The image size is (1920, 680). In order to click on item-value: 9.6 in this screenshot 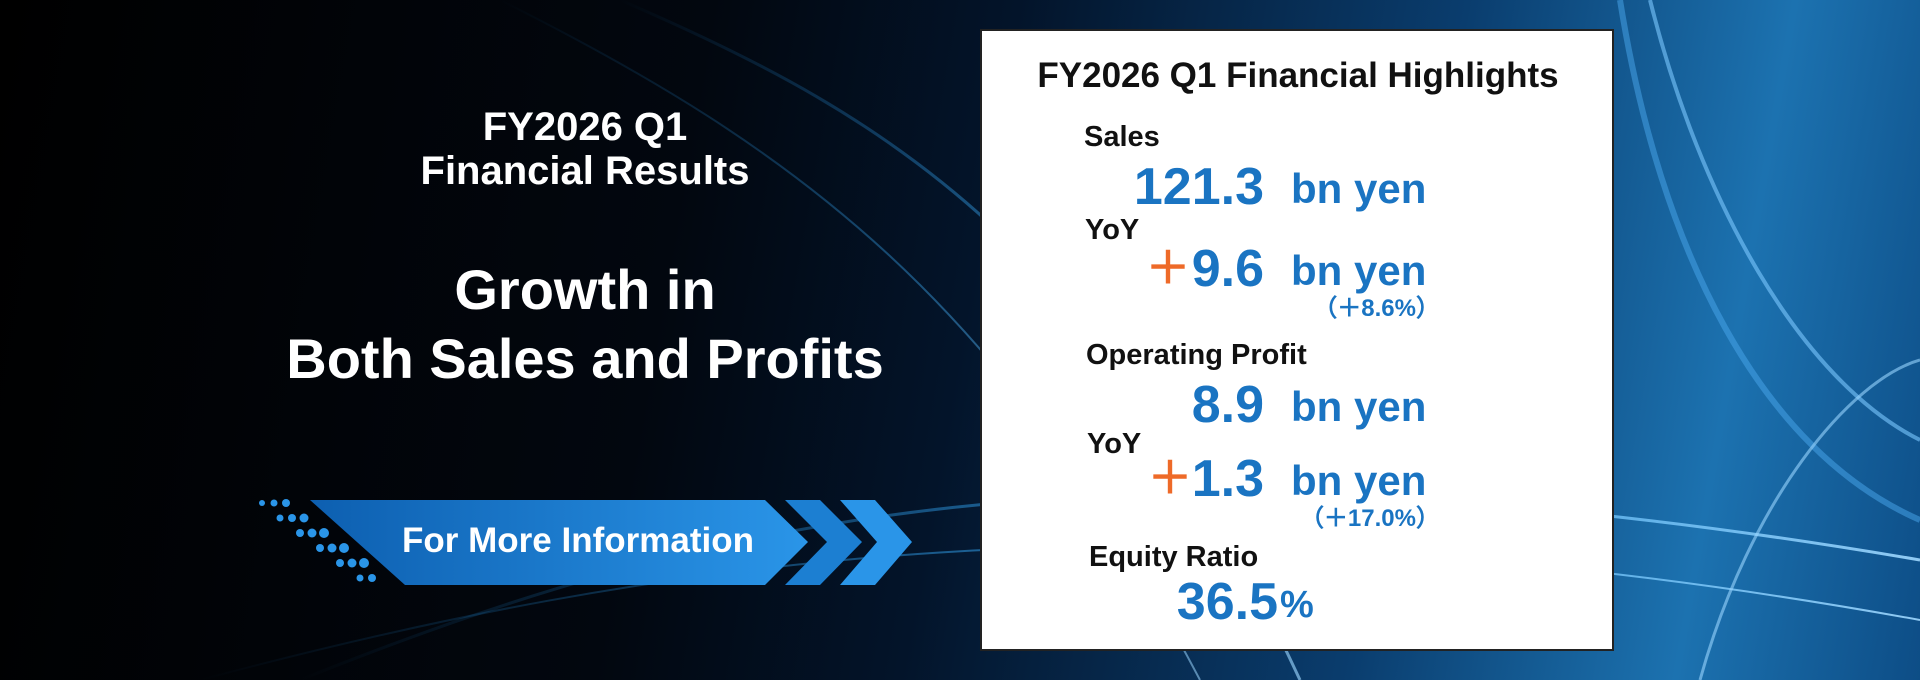, I will do `click(1227, 269)`.